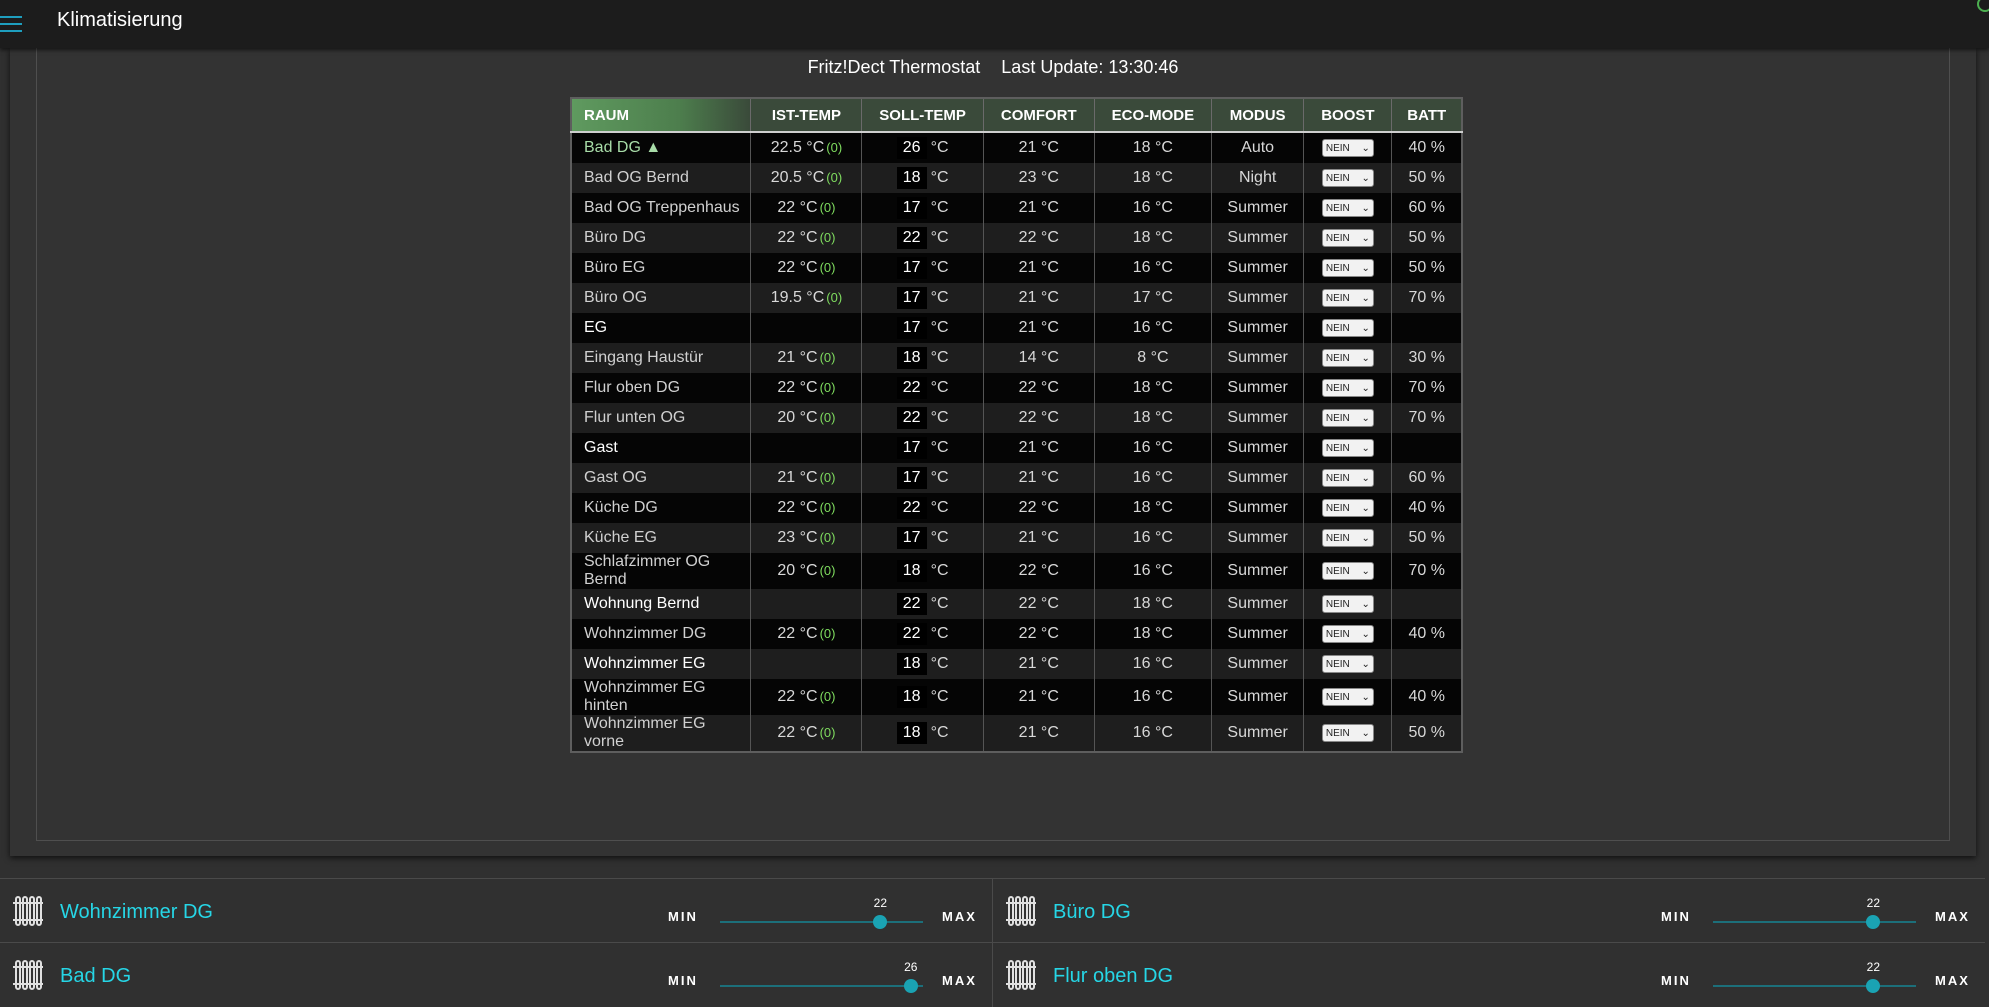 The height and width of the screenshot is (1007, 1989). I want to click on col-header-ist-temp: IST-TEMP, so click(806, 115).